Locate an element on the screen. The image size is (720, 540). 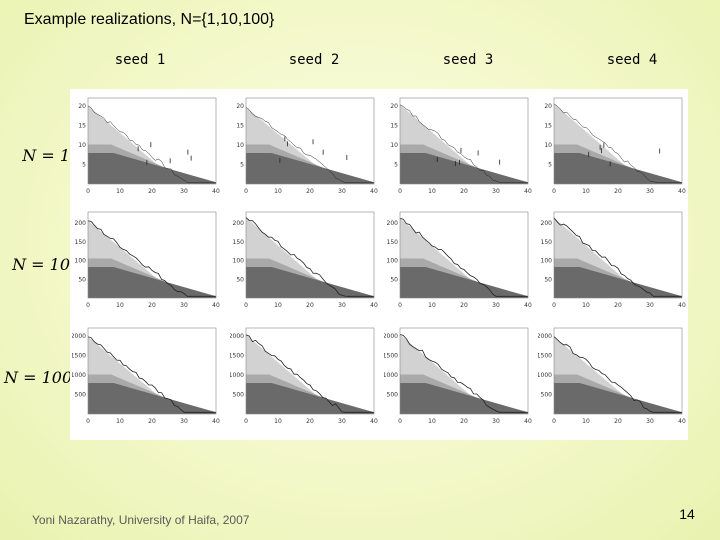
plot-r3-s3: 500 1000 1500 2000 0 10 20 30 40 is located at coordinates (458, 376).